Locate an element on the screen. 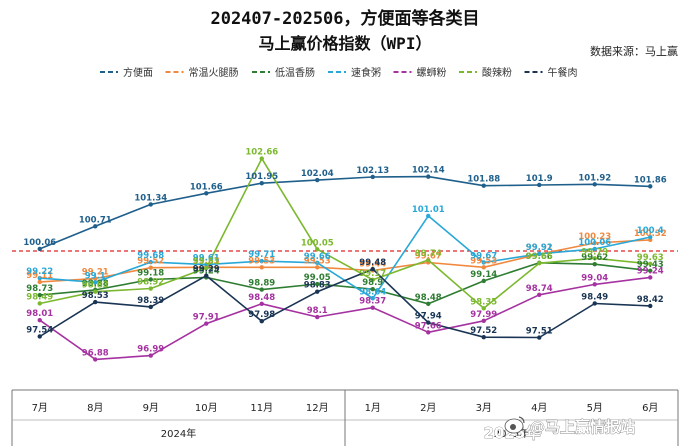  data-label: 98.88 is located at coordinates (95, 284).